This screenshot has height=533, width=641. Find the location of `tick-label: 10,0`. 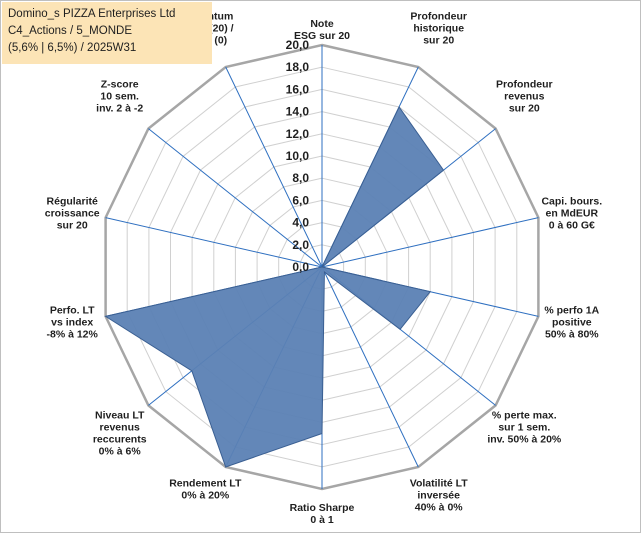

tick-label: 10,0 is located at coordinates (298, 156).